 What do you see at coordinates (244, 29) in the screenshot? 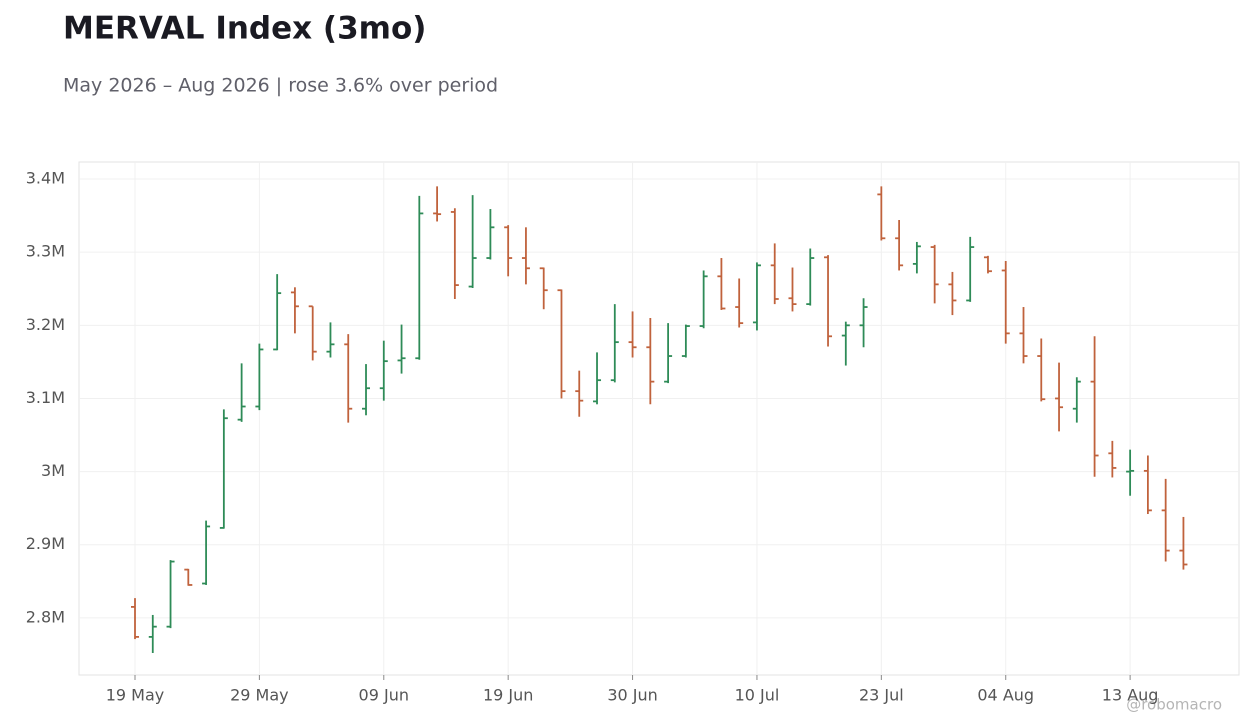
I see `chart-title: MERVAL Index (3mo)` at bounding box center [244, 29].